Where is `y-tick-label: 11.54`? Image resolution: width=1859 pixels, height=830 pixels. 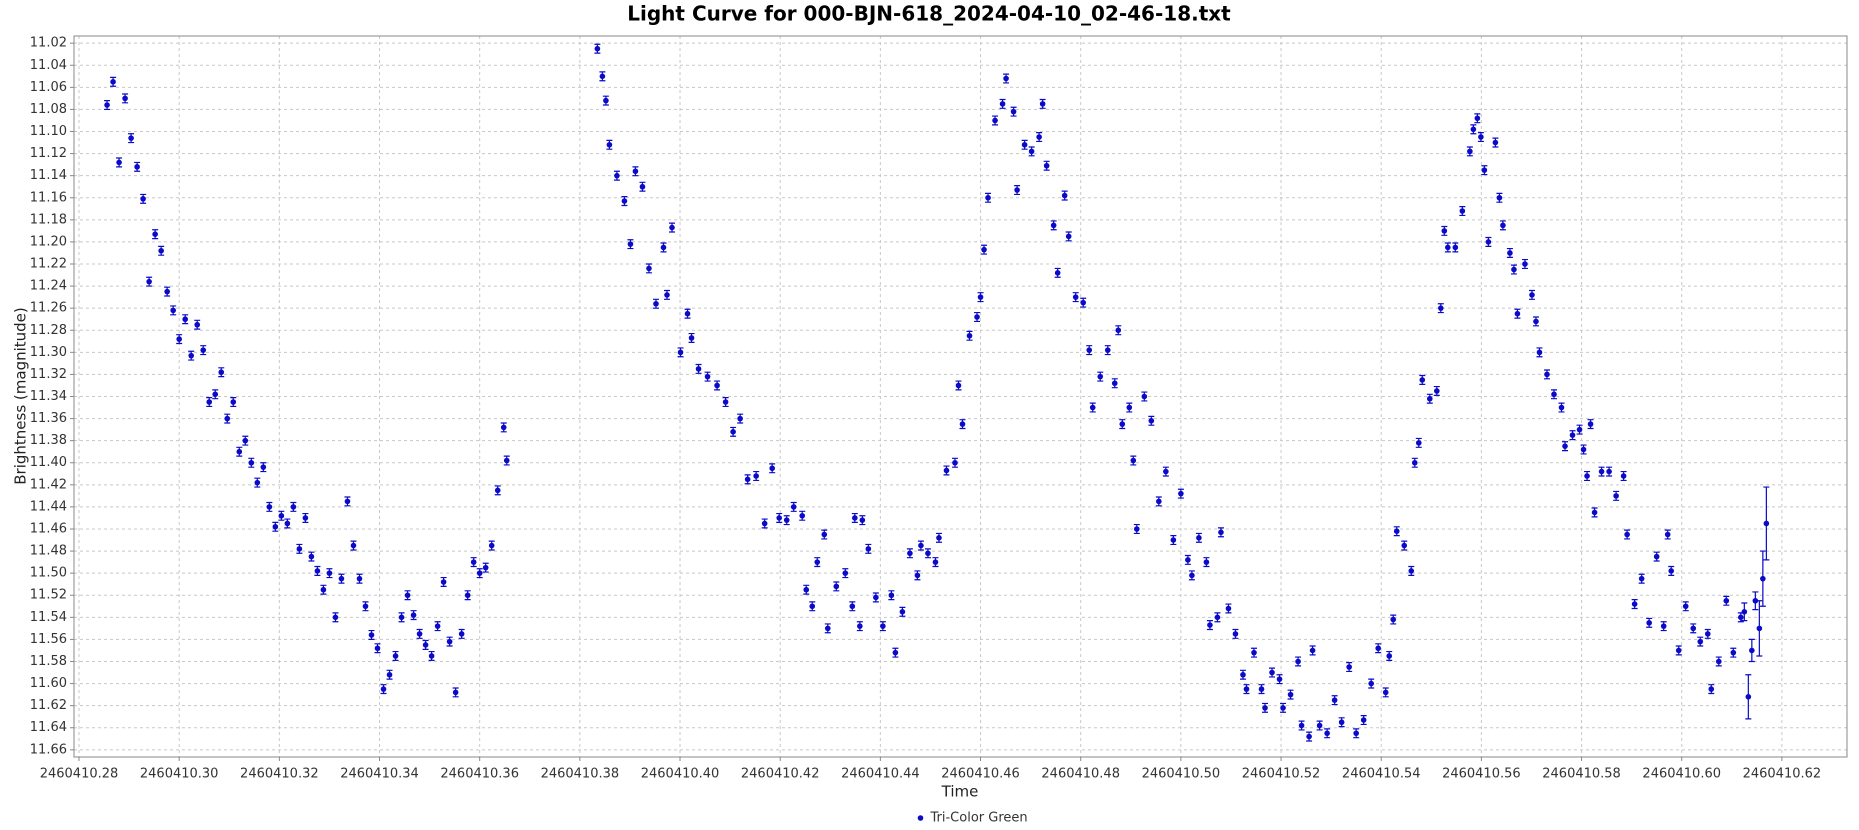
y-tick-label: 11.54 is located at coordinates (48, 617).